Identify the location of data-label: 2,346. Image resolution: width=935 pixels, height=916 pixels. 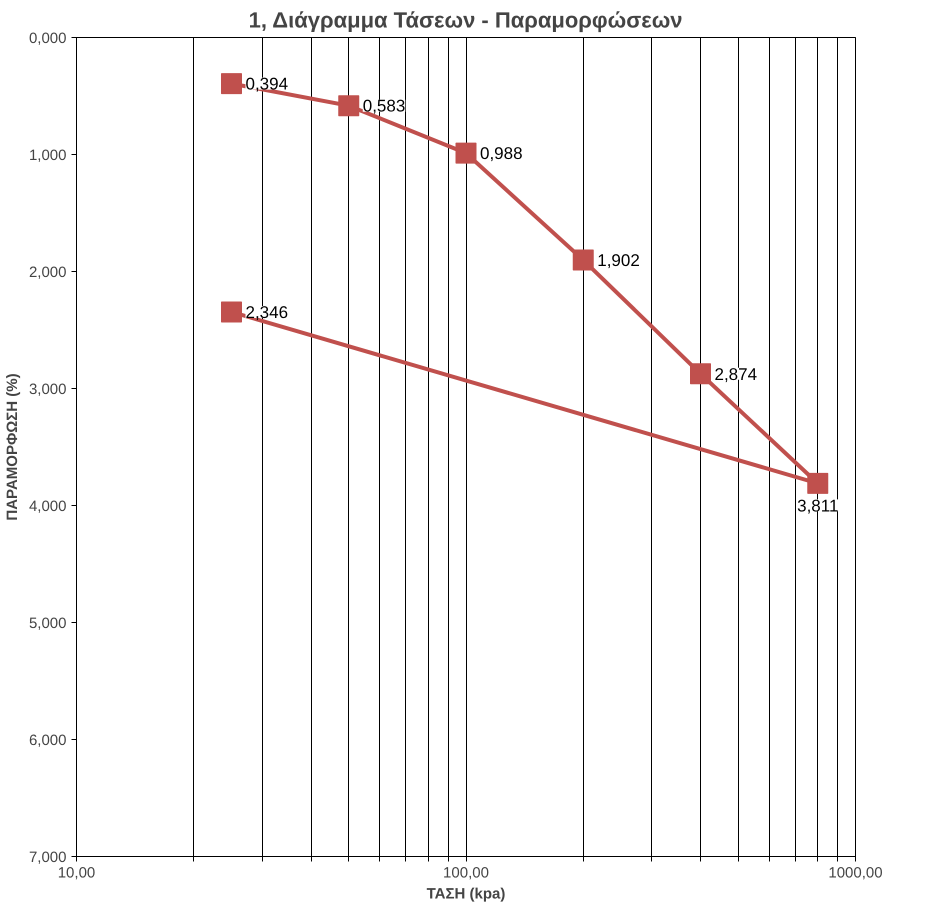
(267, 312).